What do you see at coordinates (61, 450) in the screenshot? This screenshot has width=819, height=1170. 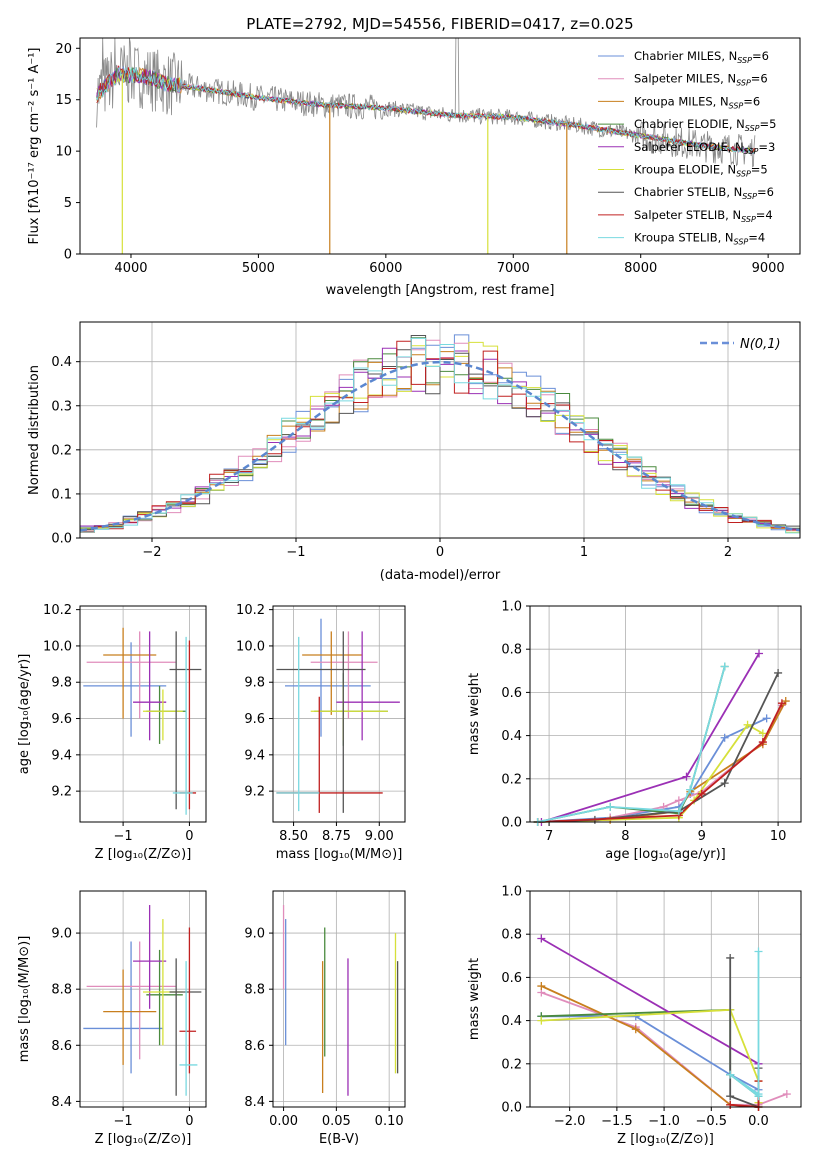 I see `histogram-ytick-label: 0.2` at bounding box center [61, 450].